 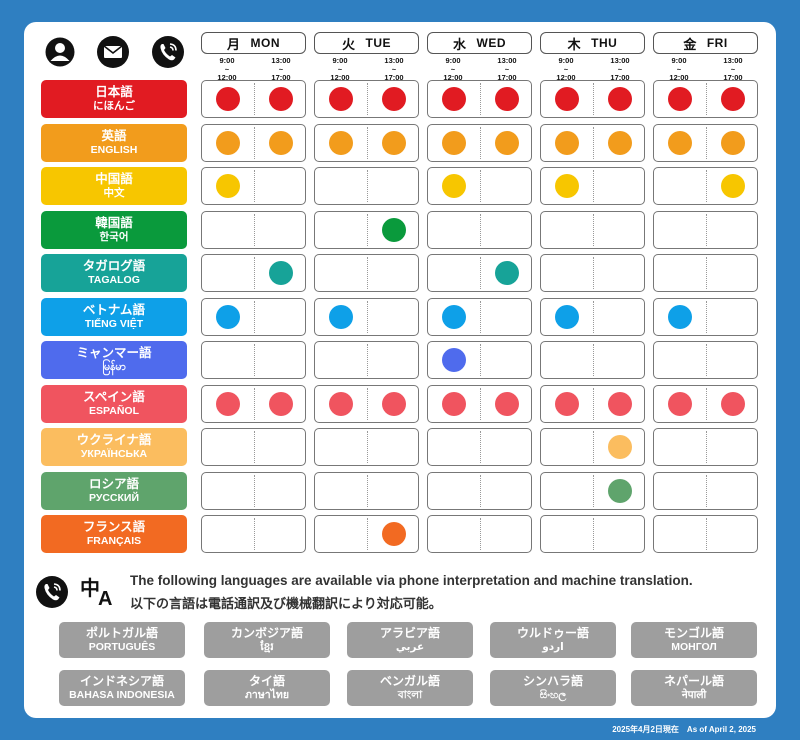 I want to click on remote-language-name-native: BAHASA INDONESIA, so click(x=122, y=695).